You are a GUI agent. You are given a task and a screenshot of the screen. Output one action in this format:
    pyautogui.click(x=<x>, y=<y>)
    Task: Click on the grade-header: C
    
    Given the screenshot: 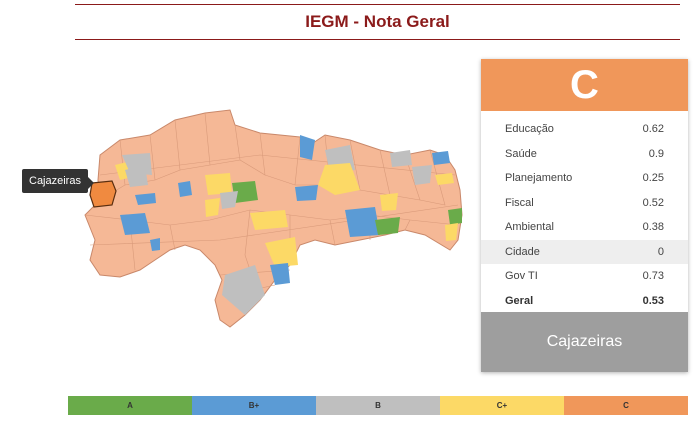 What is the action you would take?
    pyautogui.click(x=584, y=85)
    